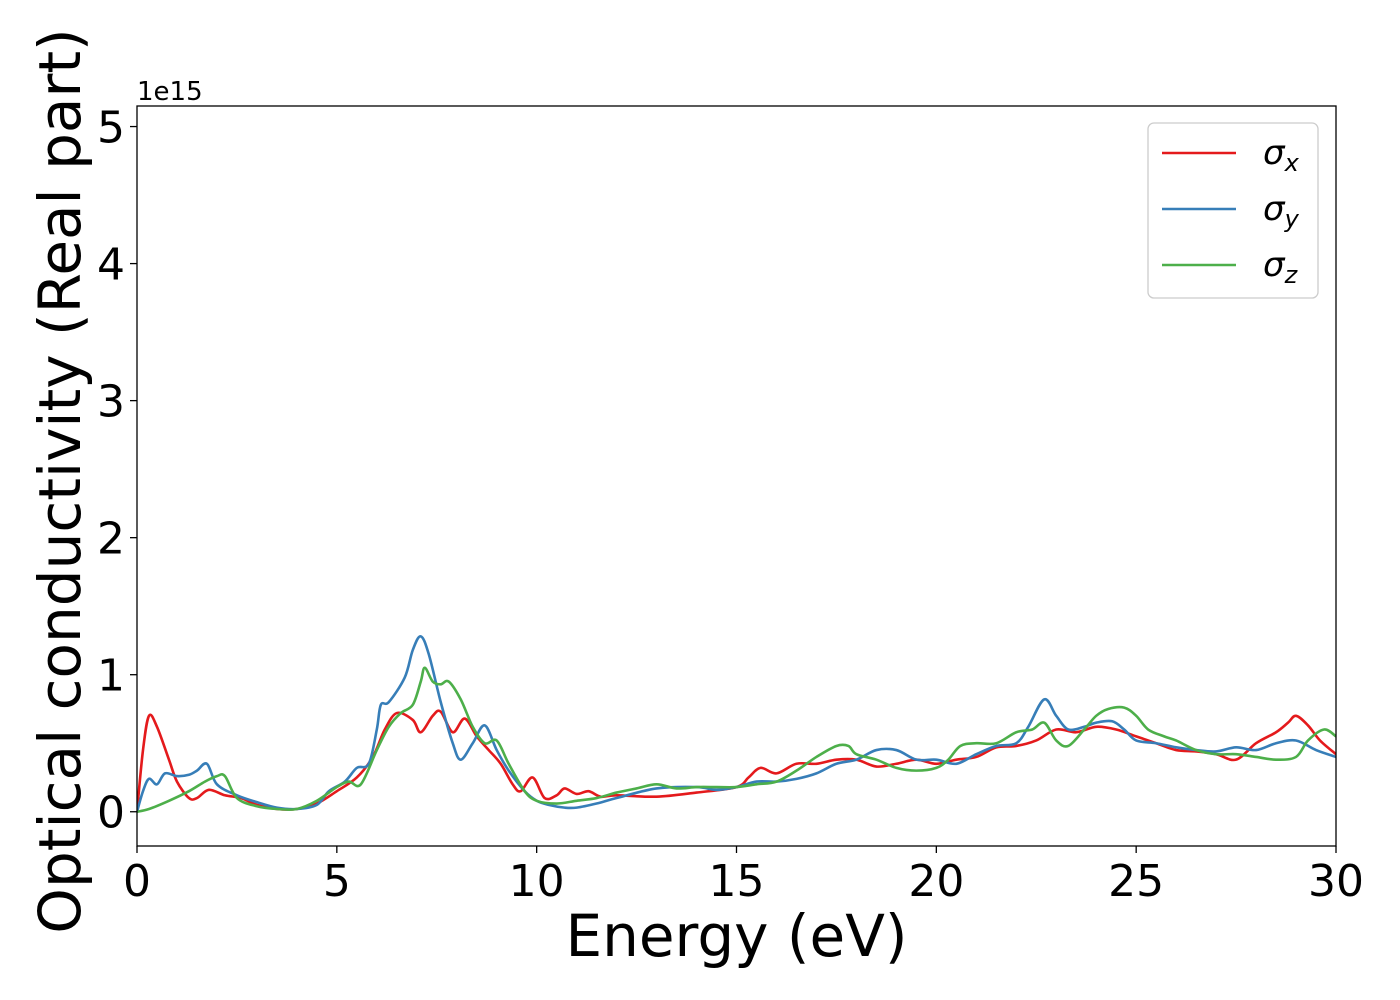 The height and width of the screenshot is (1000, 1400). I want to click on series-line-x, so click(736, 760).